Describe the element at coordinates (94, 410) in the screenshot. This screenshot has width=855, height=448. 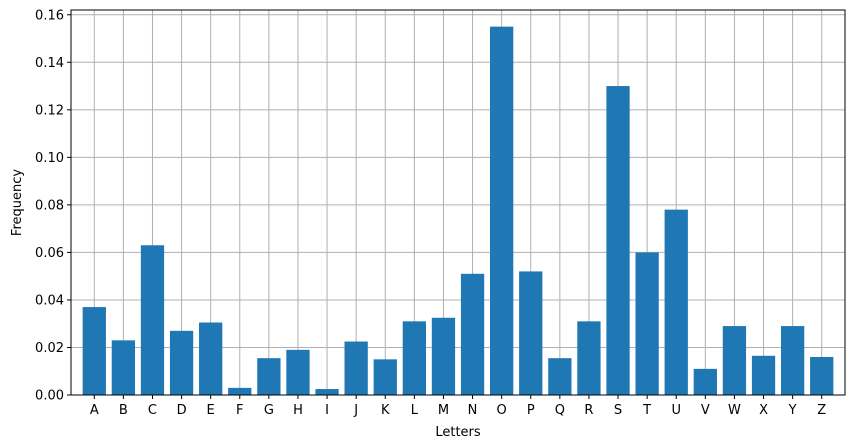
I see `x-tick-label: A` at that location.